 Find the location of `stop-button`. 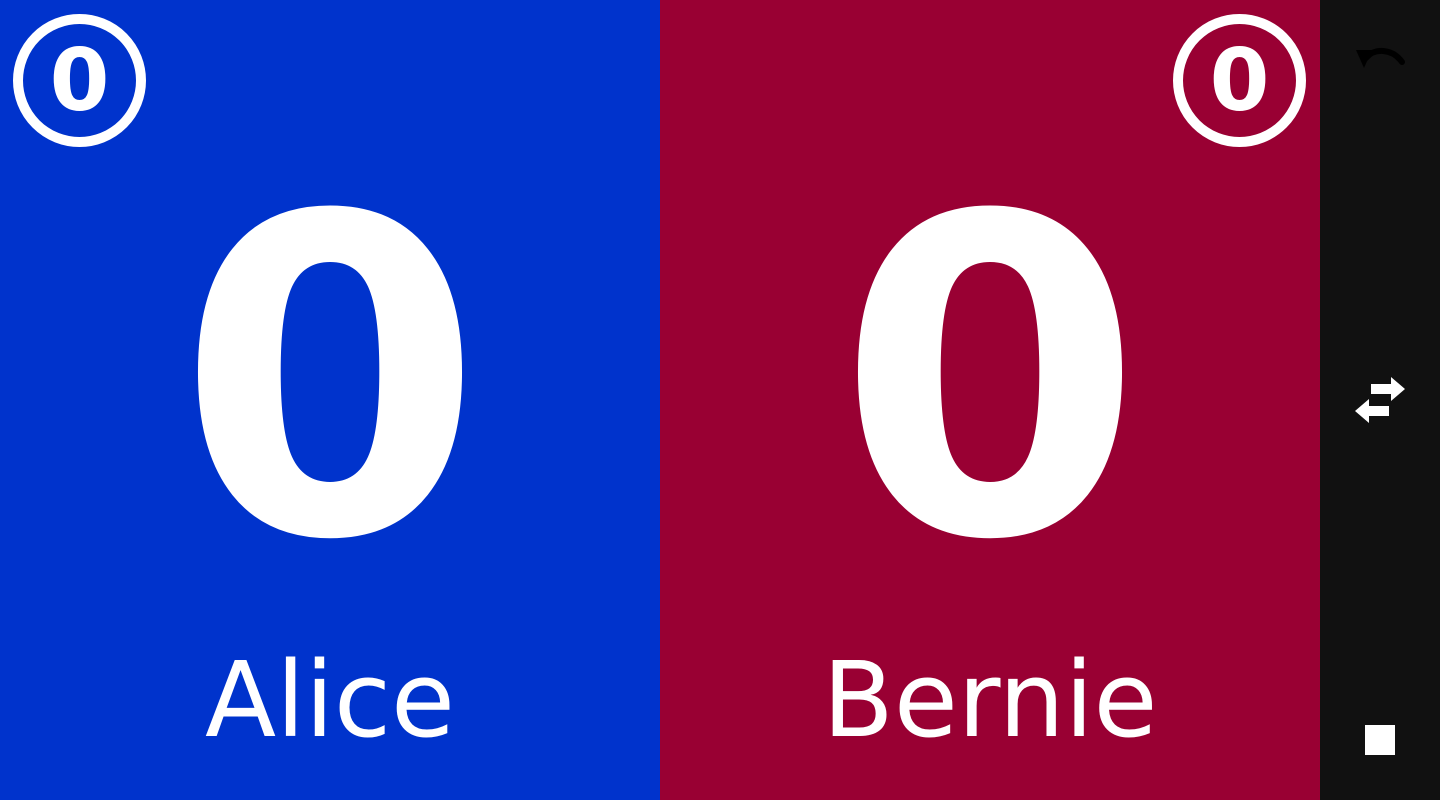

stop-button is located at coordinates (1380, 740).